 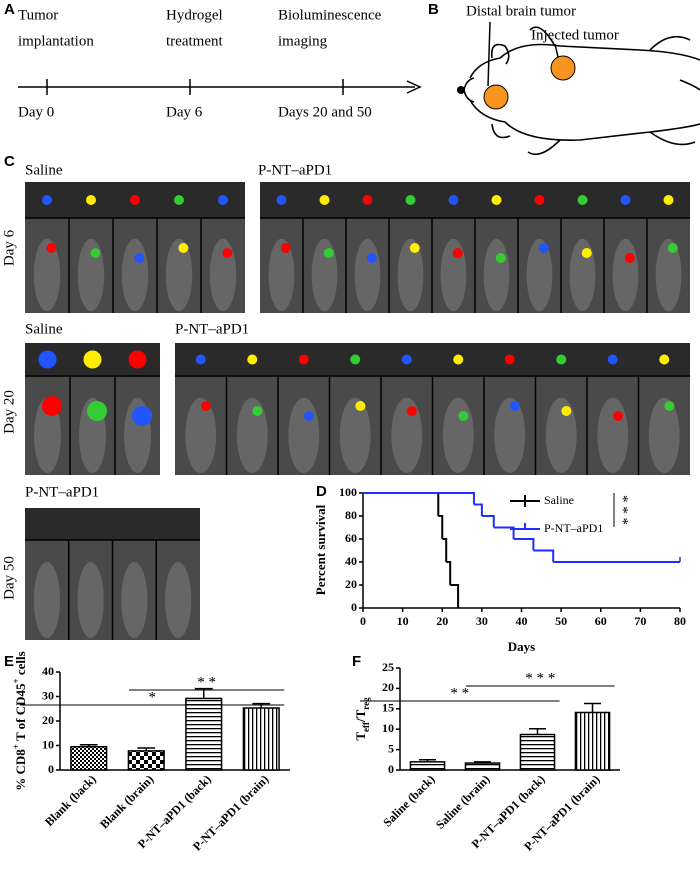 What do you see at coordinates (9, 161) in the screenshot?
I see `panel-label: C` at bounding box center [9, 161].